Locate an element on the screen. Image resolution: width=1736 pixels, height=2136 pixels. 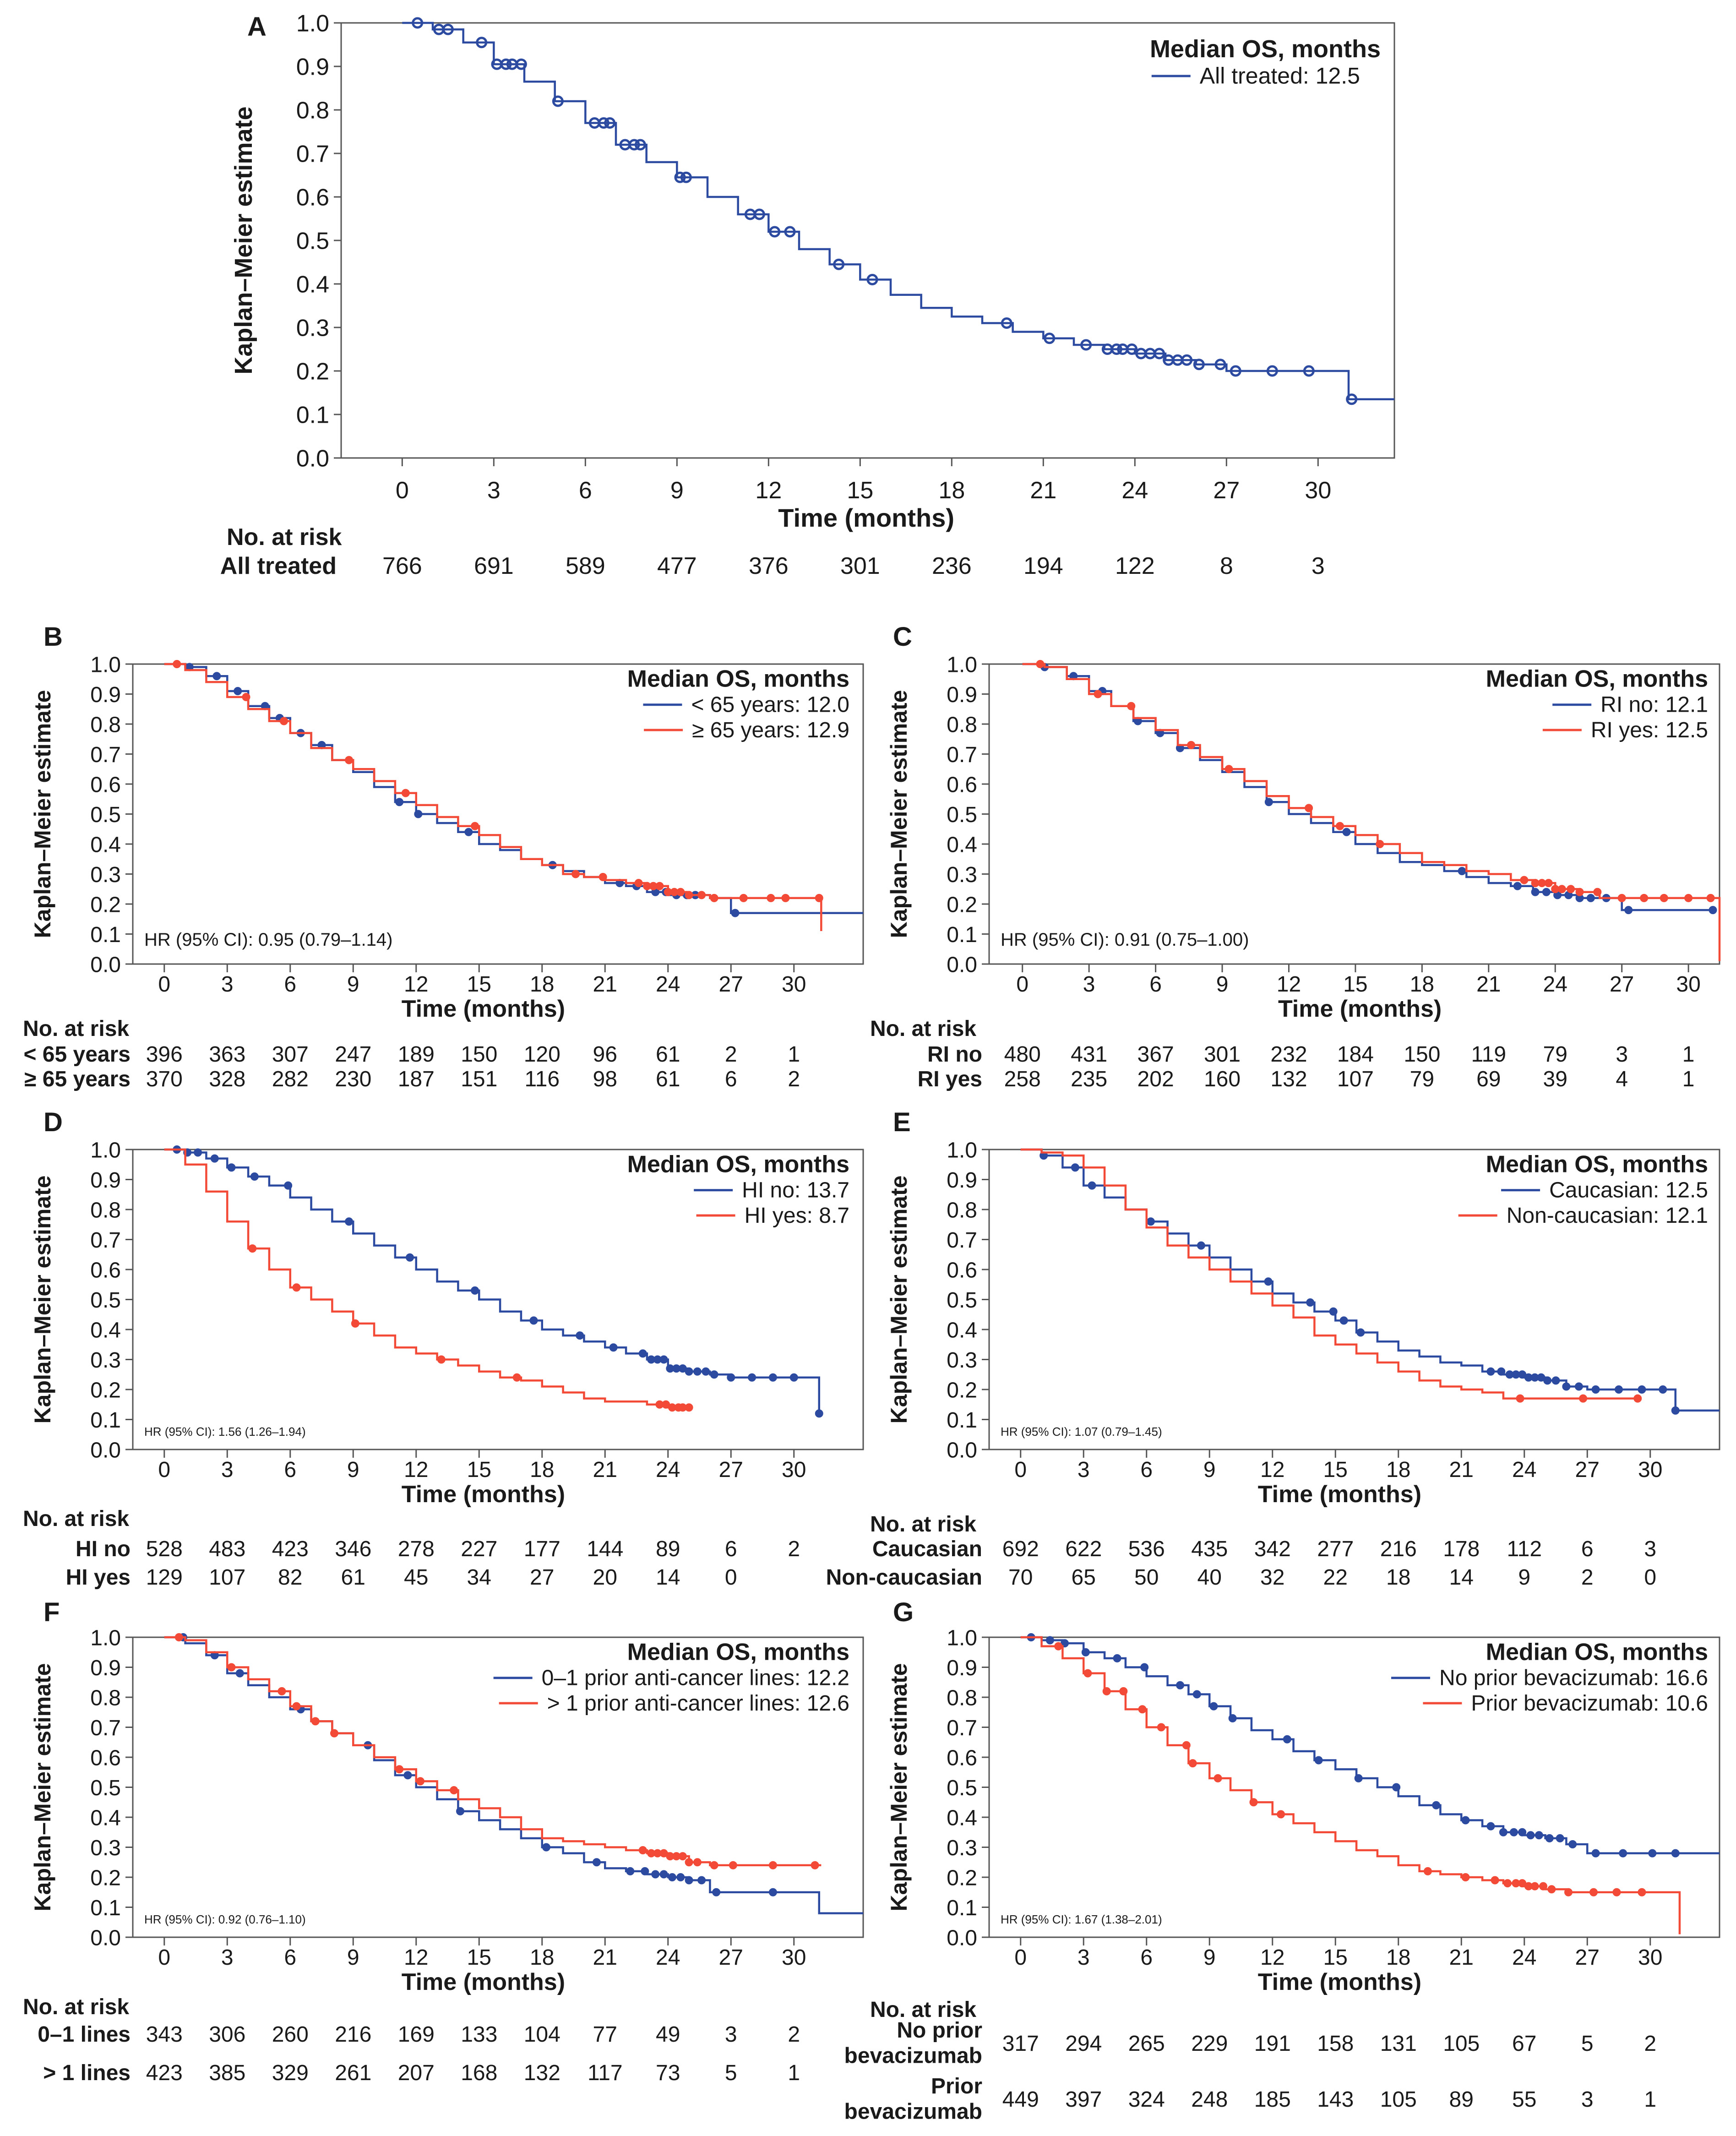
legend-title: Median OS, months is located at coordinates (1597, 1164).